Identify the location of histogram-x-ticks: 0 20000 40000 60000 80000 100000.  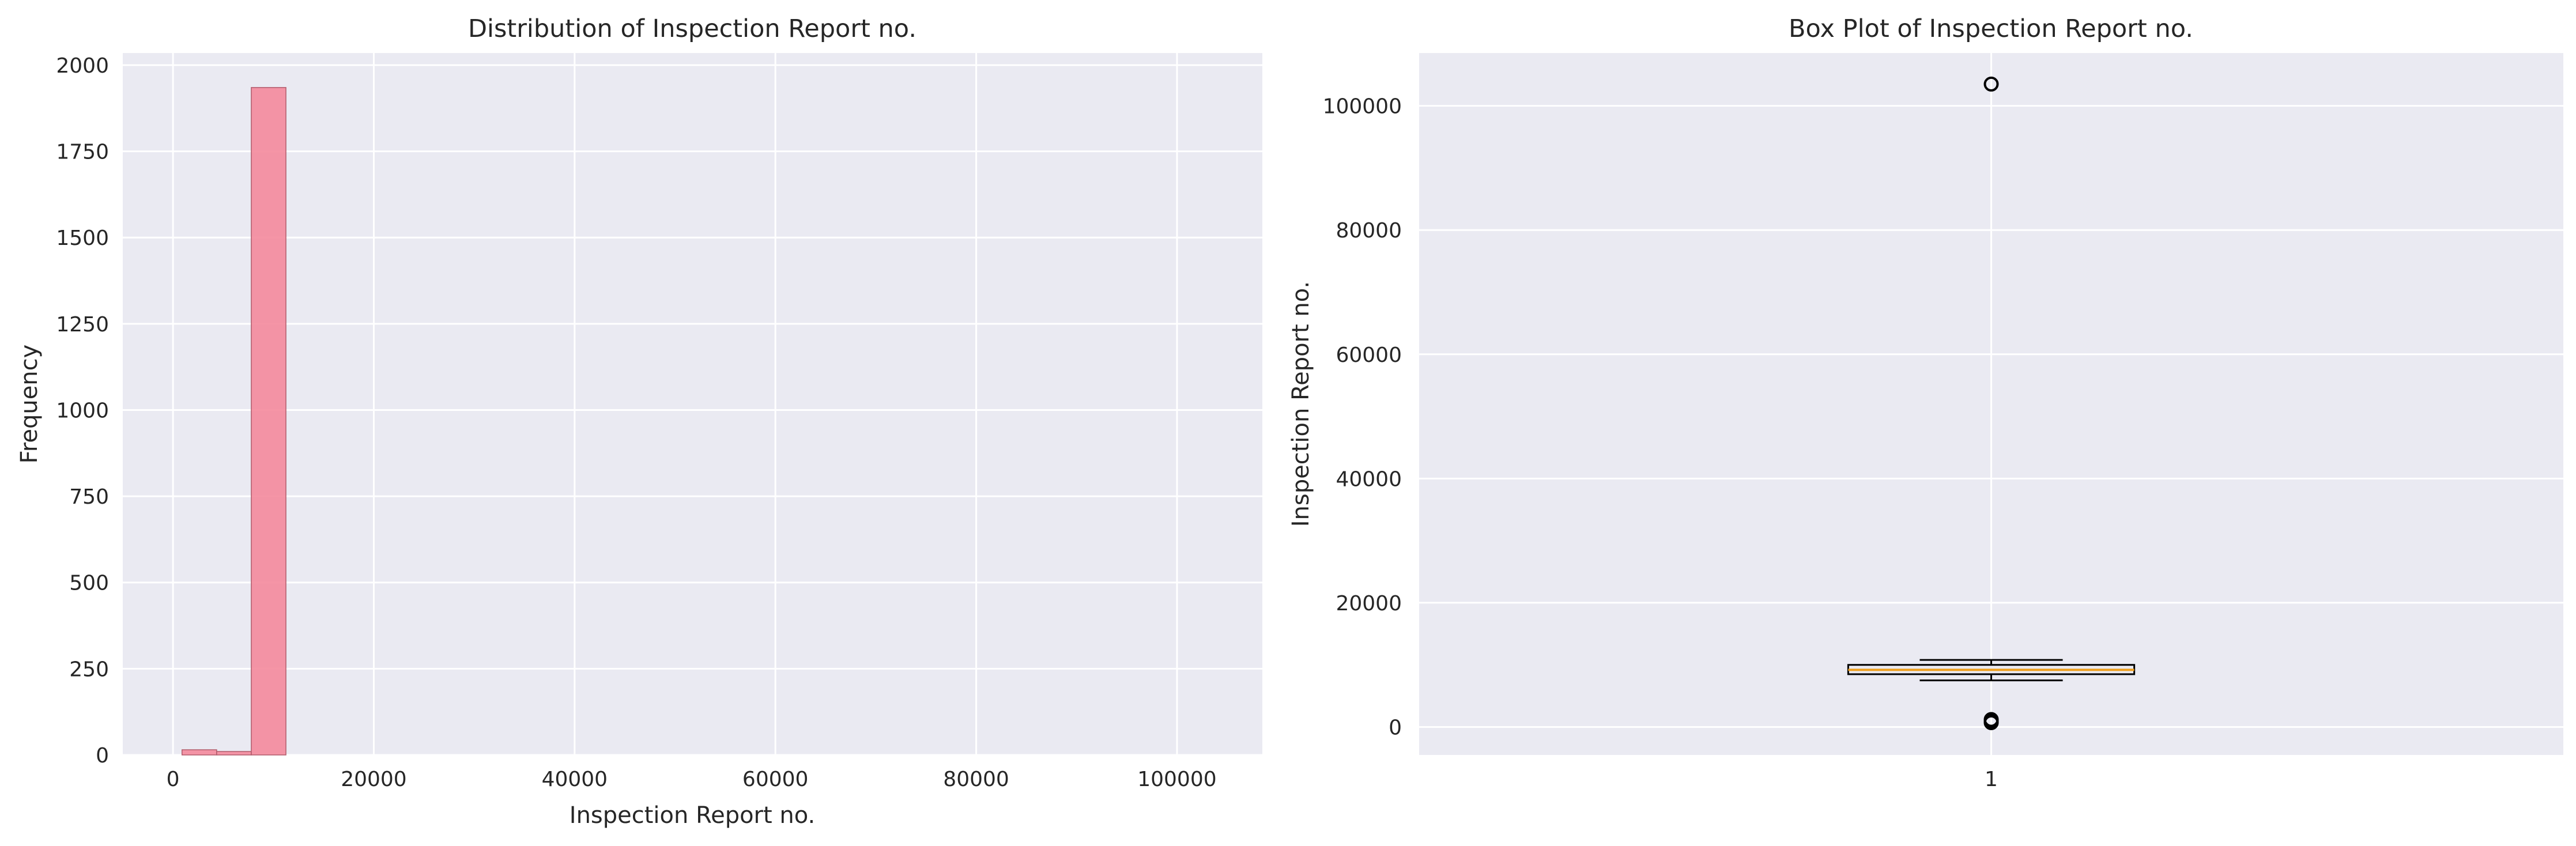
(692, 779).